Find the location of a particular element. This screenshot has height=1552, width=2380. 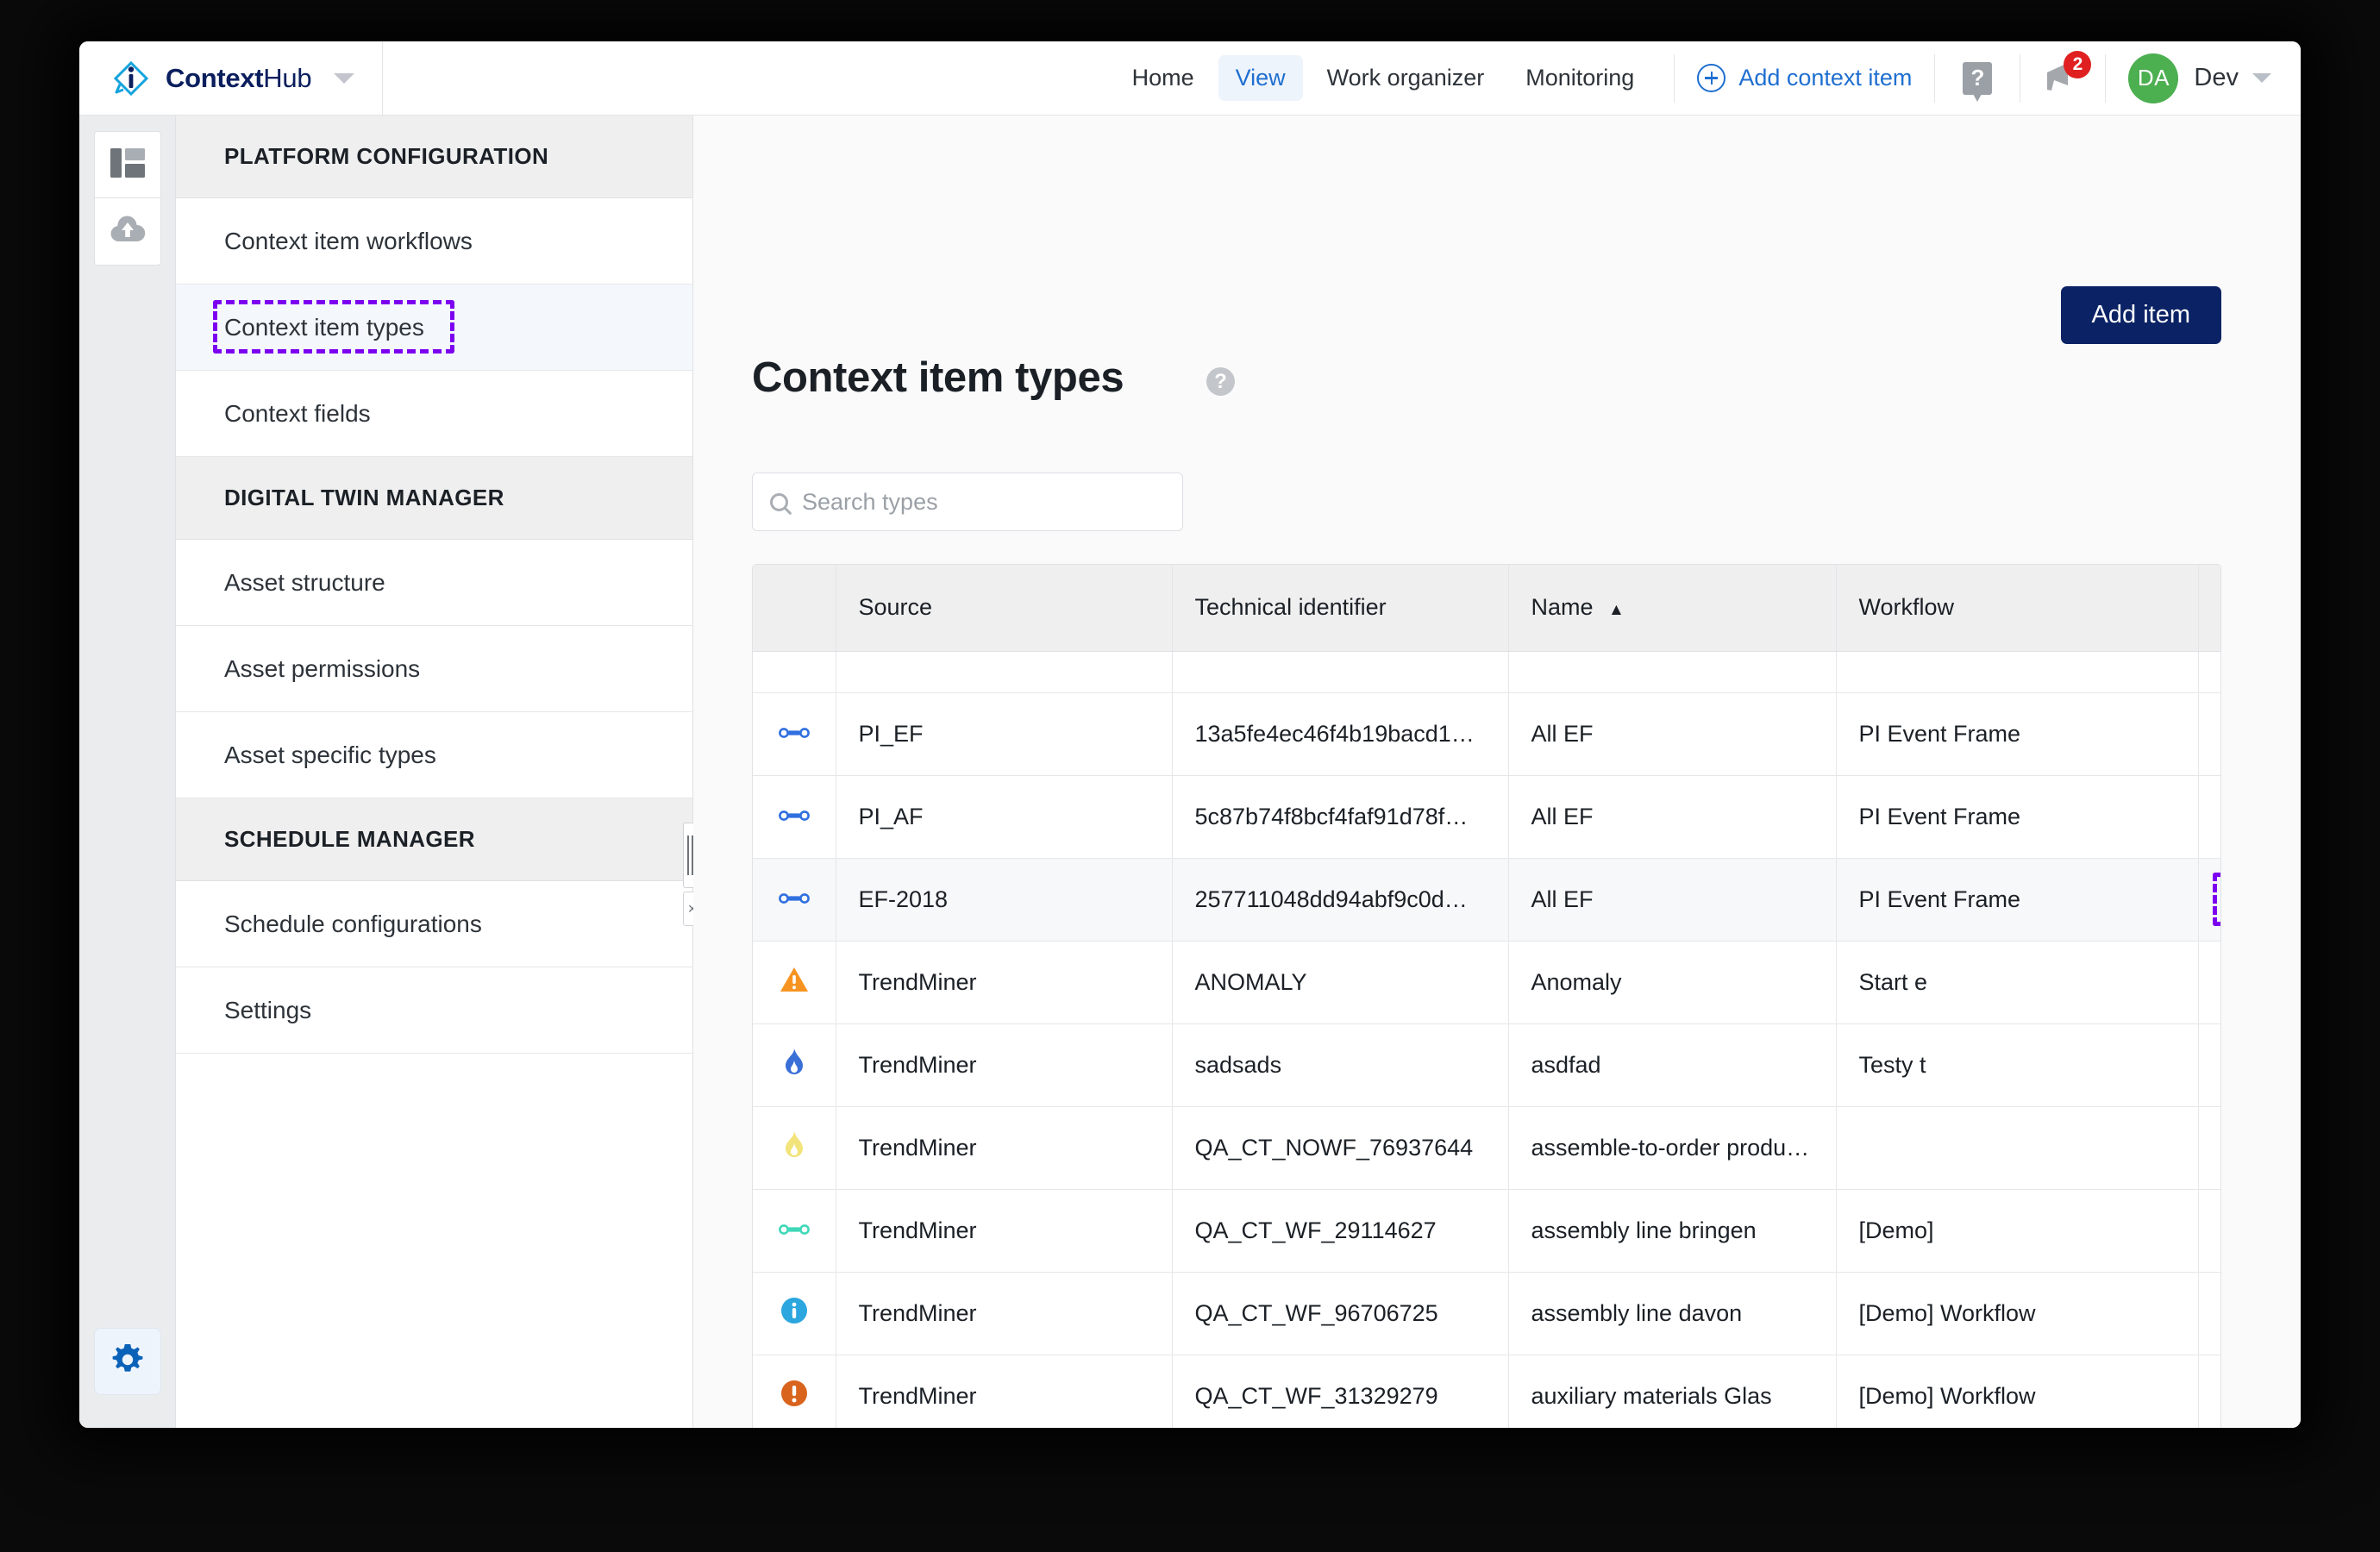

top-nav-links: Home View Work organizer Monitoring is located at coordinates (1384, 78).